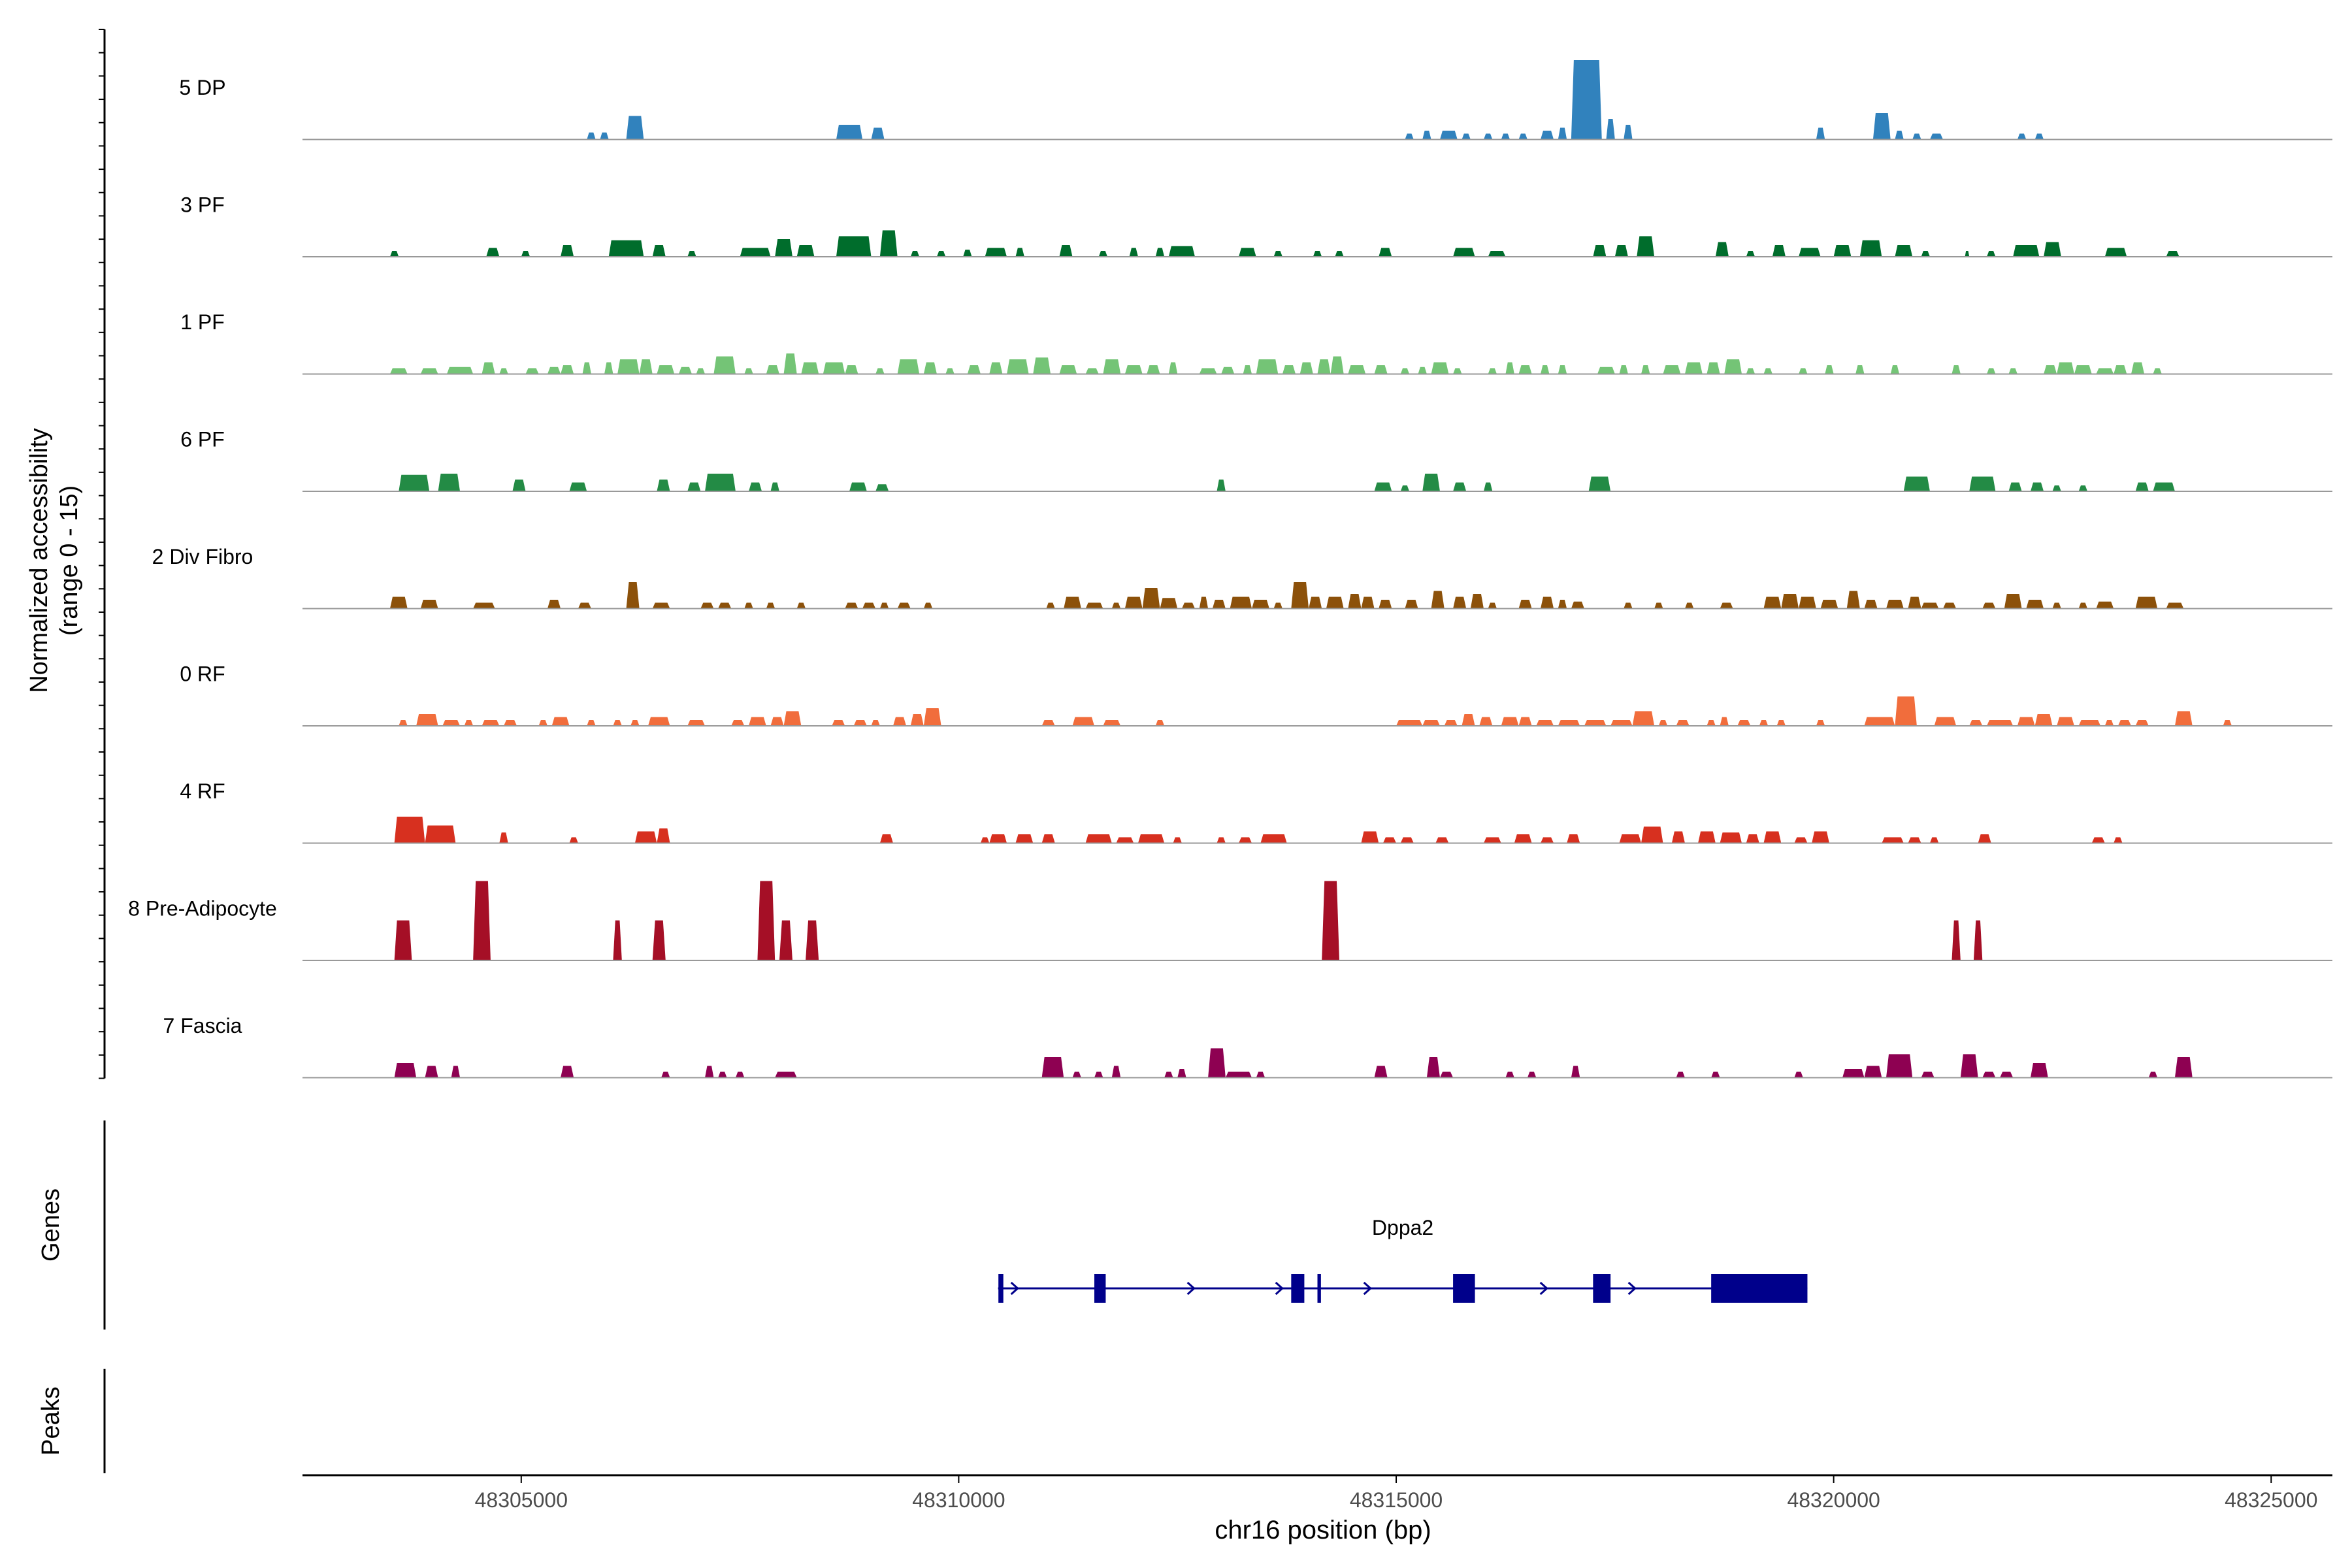 The height and width of the screenshot is (1568, 2352). Describe the element at coordinates (1323, 1530) in the screenshot. I see `x-axis-title: chr16 position (bp)` at that location.